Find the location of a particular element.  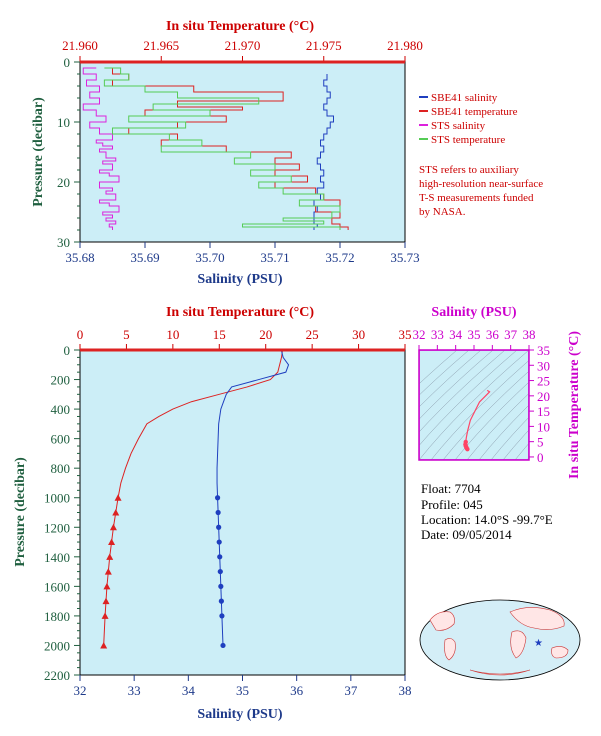

prof-sal-tick-label: 38 is located at coordinates (405, 690).